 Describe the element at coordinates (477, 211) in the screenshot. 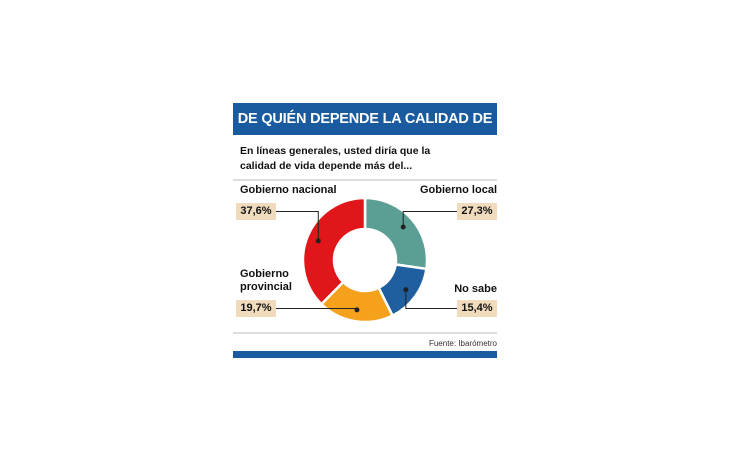

I see `value-label: 27,3%` at that location.